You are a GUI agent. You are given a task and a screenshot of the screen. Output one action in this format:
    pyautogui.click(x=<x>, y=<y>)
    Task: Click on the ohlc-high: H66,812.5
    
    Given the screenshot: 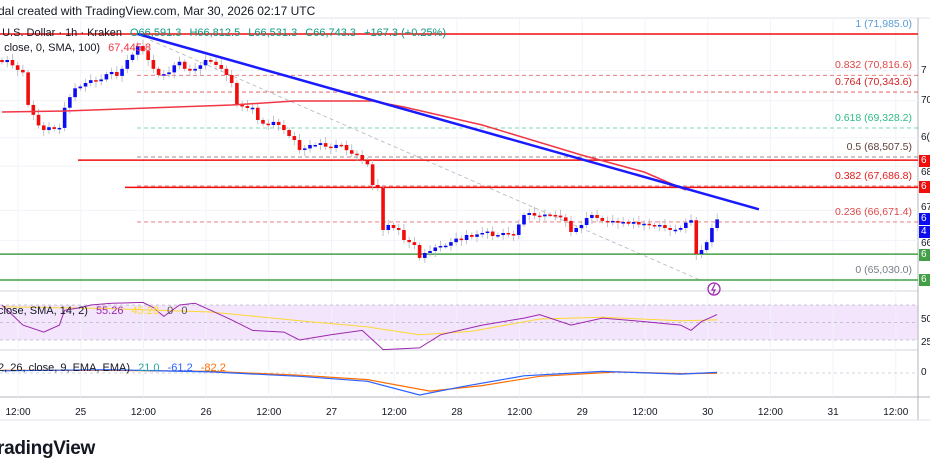 What is the action you would take?
    pyautogui.click(x=215, y=33)
    